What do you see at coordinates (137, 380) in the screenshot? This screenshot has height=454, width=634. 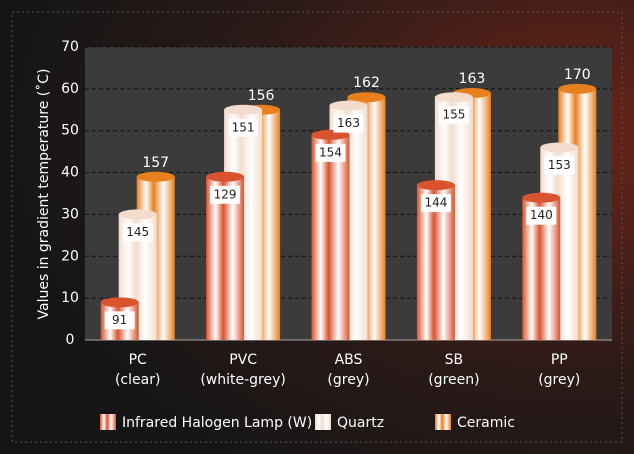 I see `x-tick-label: (clear)` at bounding box center [137, 380].